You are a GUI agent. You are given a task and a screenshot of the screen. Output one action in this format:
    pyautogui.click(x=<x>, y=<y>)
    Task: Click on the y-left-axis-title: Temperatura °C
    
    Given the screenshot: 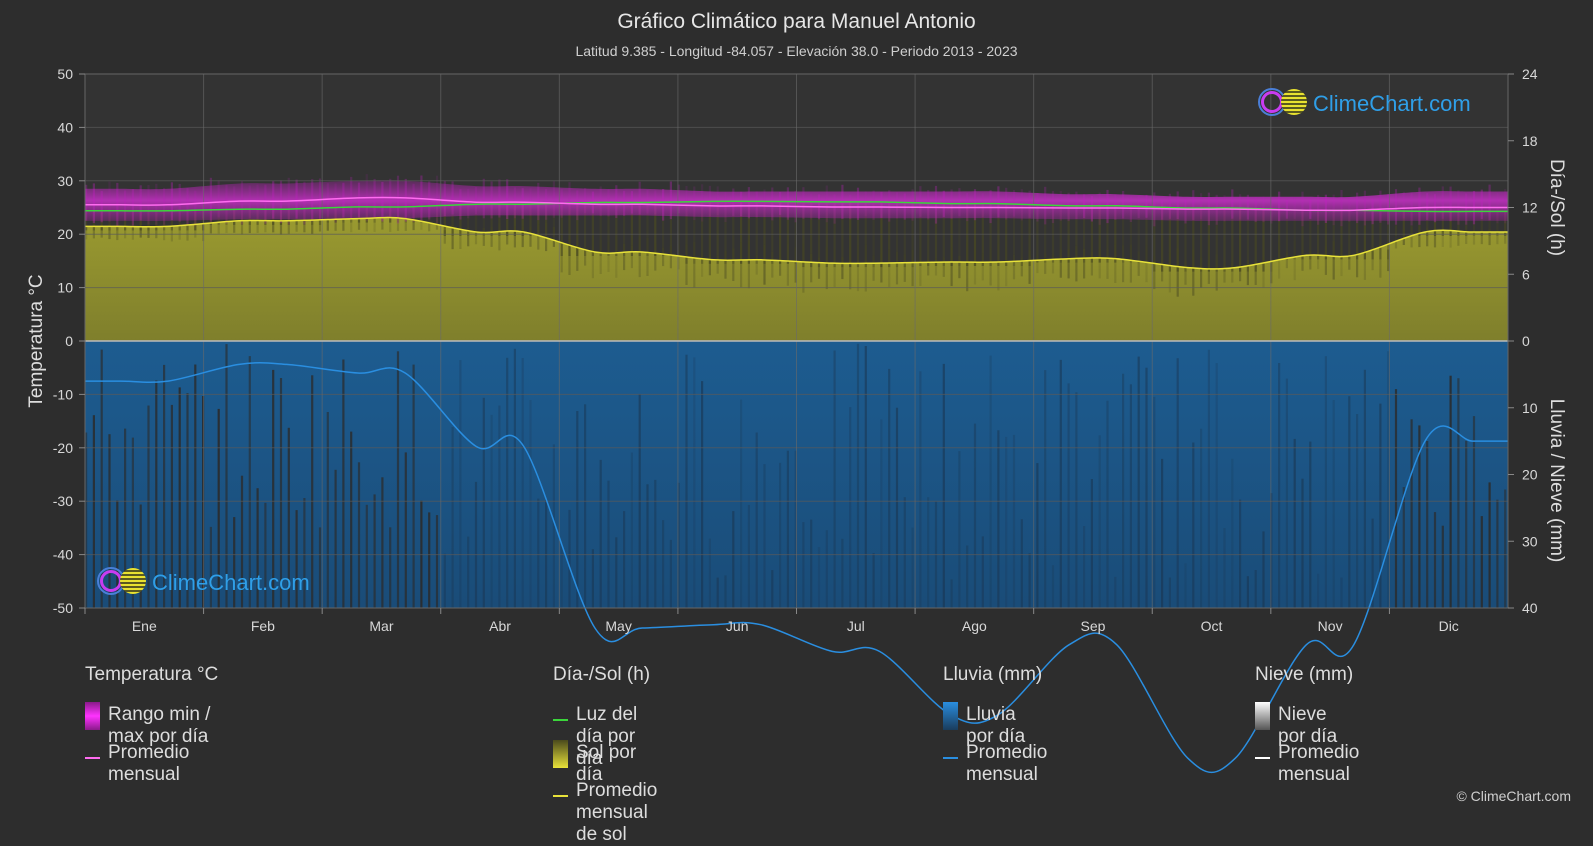 What is the action you would take?
    pyautogui.click(x=36, y=340)
    